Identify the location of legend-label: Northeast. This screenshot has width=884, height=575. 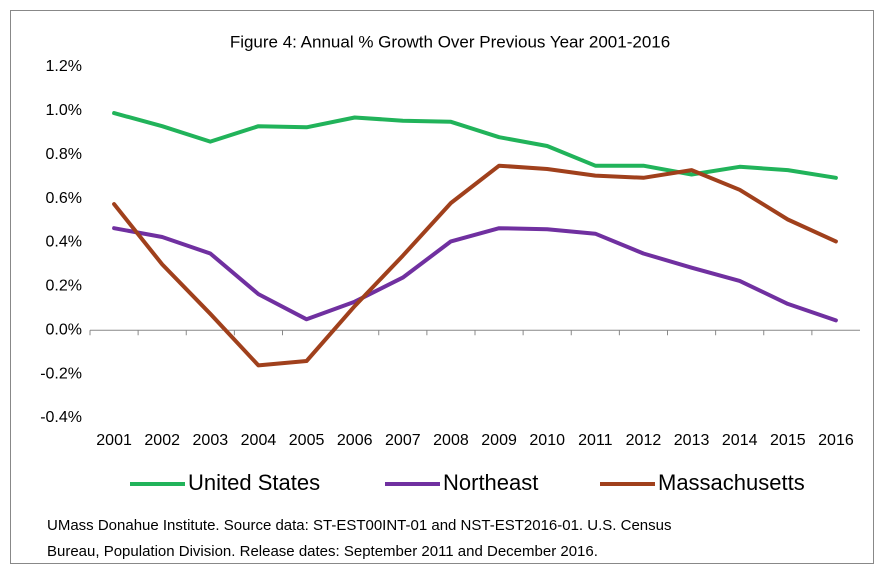
(490, 482).